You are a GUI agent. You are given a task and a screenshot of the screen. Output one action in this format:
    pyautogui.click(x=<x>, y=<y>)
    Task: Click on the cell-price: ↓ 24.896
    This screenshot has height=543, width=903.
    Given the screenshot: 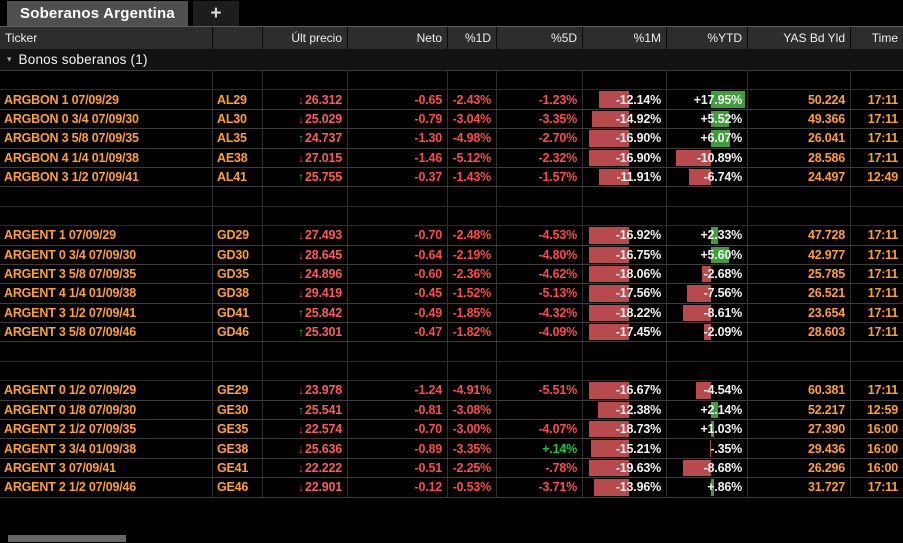 What is the action you would take?
    pyautogui.click(x=305, y=274)
    